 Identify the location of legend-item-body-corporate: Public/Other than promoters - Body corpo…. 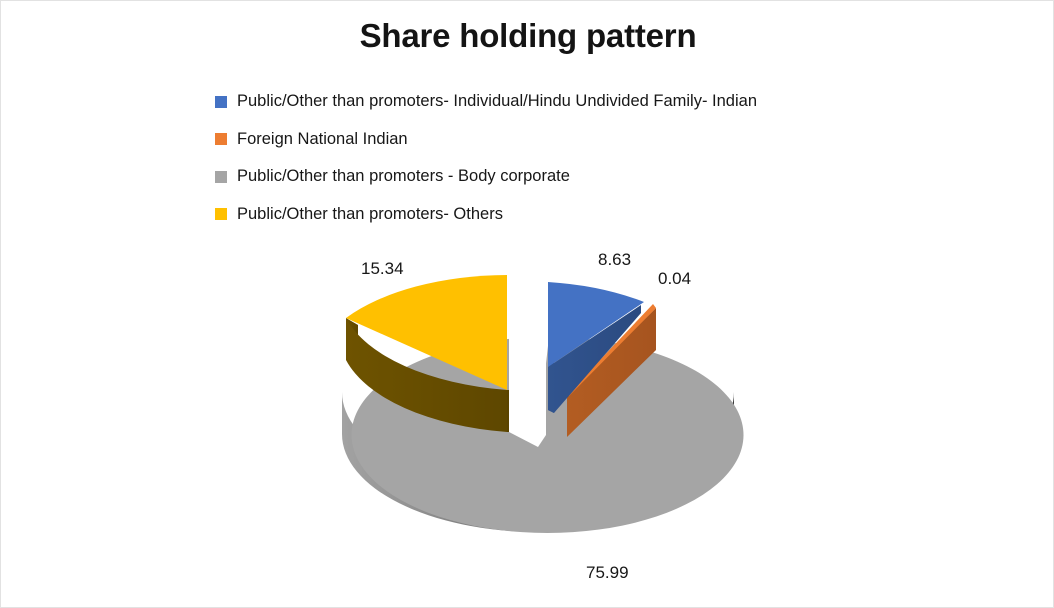
(565, 177).